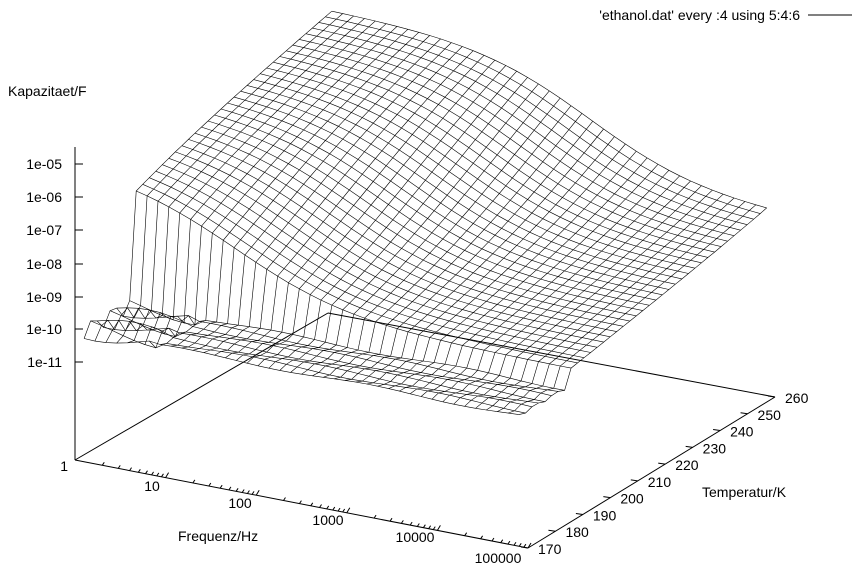 The width and height of the screenshot is (861, 563). Describe the element at coordinates (498, 556) in the screenshot. I see `x-tick-label: 100000` at that location.